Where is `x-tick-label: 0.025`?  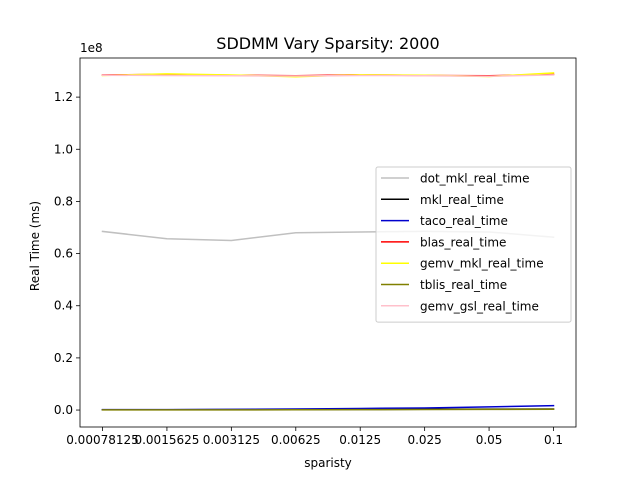
x-tick-label: 0.025 is located at coordinates (424, 440).